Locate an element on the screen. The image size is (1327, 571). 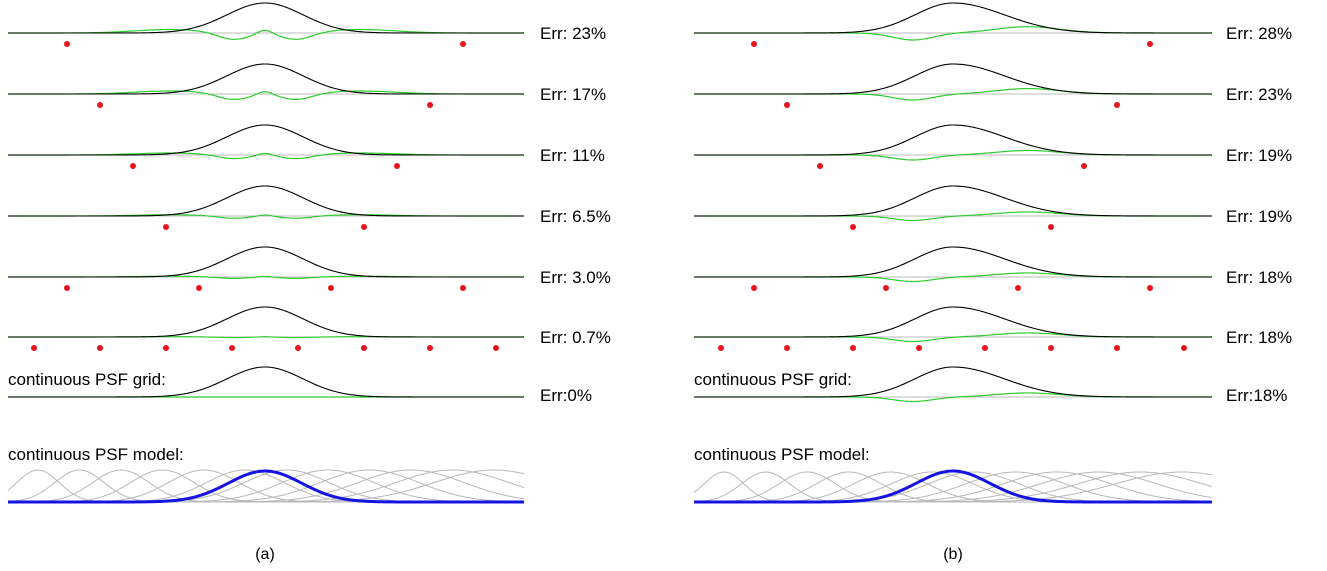
error-label: Err: 6.5% is located at coordinates (575, 216).